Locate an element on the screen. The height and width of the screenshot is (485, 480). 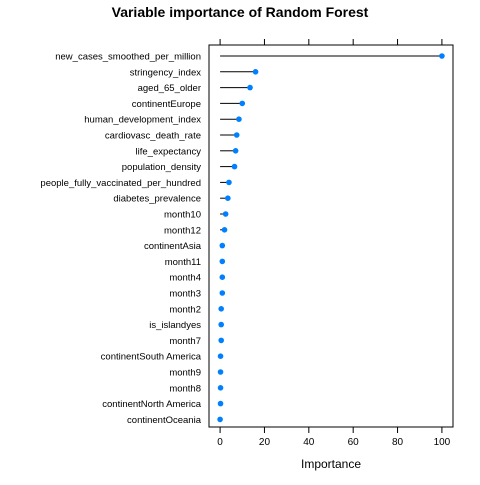
point-continentnorth-america is located at coordinates (220, 403).